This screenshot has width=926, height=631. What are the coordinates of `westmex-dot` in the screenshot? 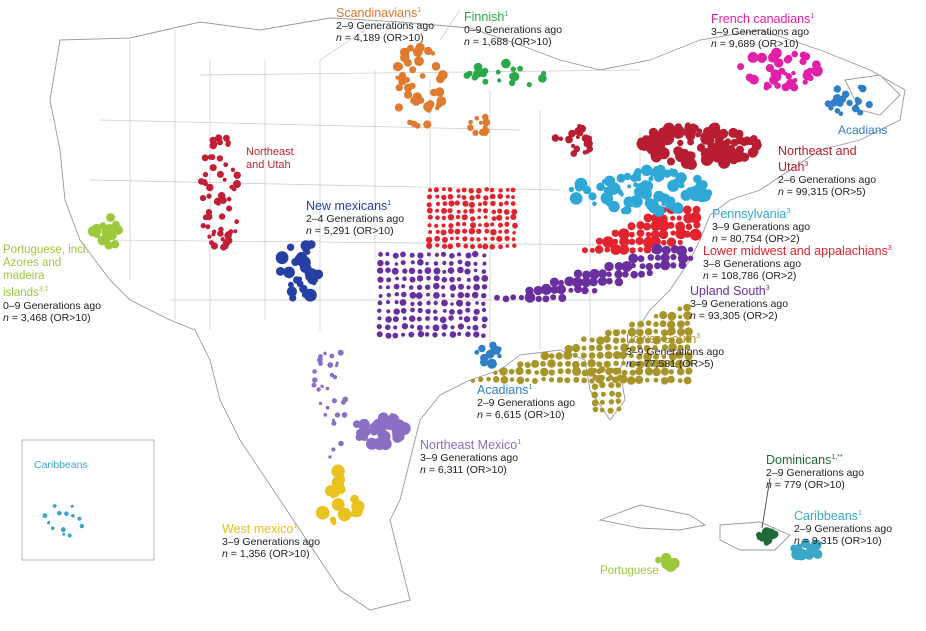 It's located at (322, 512).